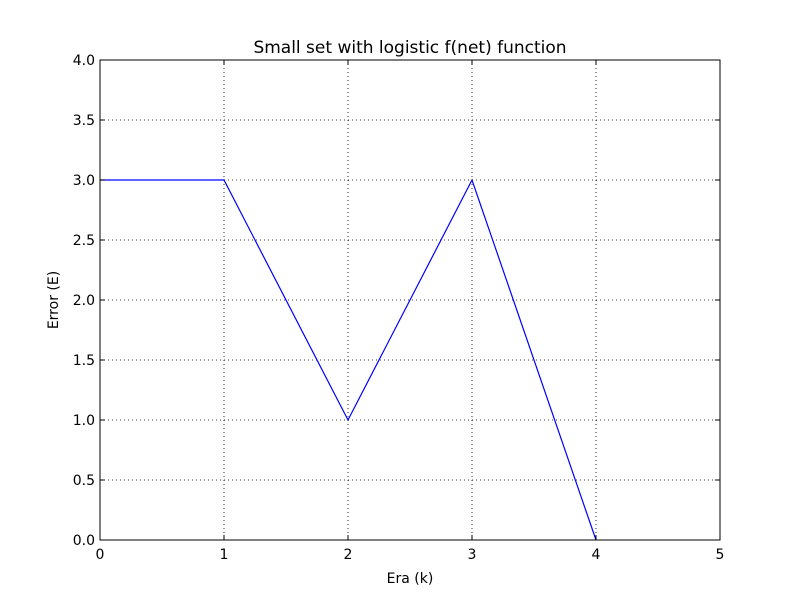  Describe the element at coordinates (596, 555) in the screenshot. I see `x-tick-label: 4` at that location.